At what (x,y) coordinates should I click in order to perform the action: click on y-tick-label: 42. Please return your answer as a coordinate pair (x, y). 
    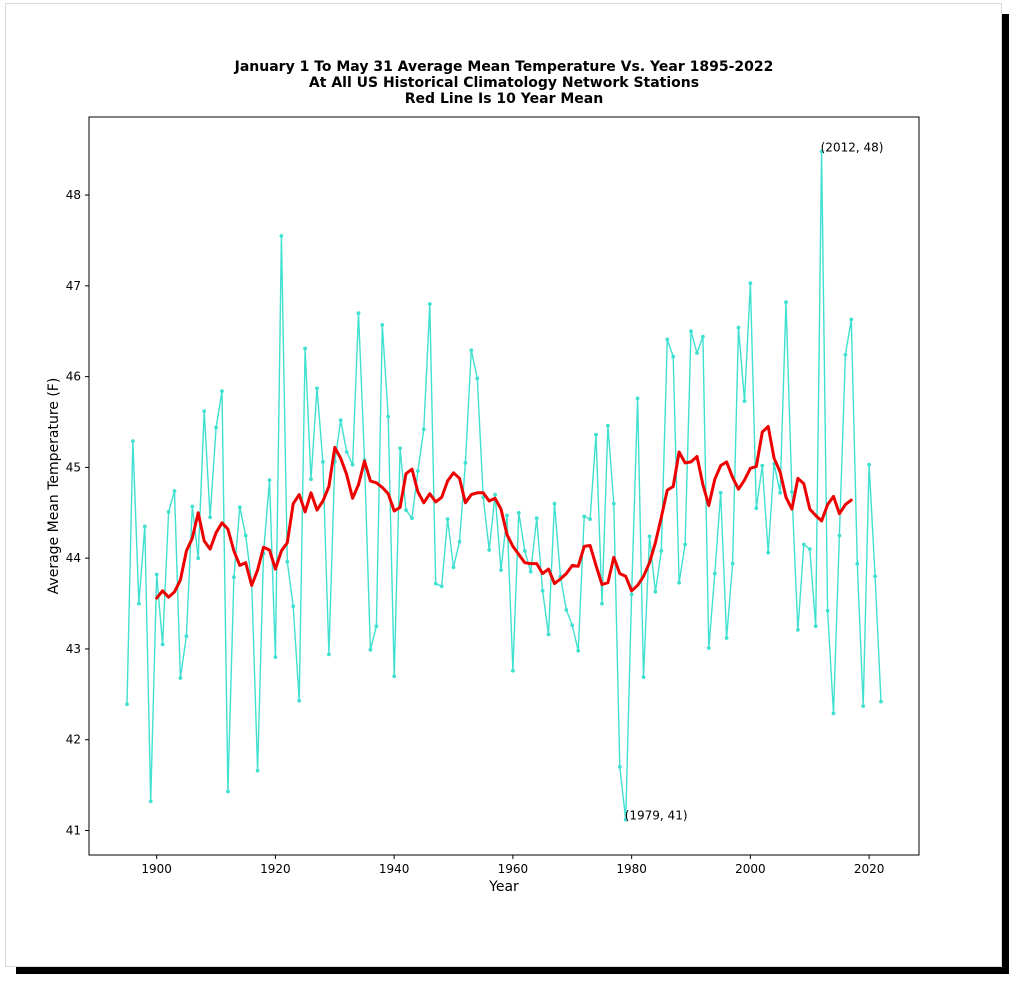
    Looking at the image, I should click on (73, 740).